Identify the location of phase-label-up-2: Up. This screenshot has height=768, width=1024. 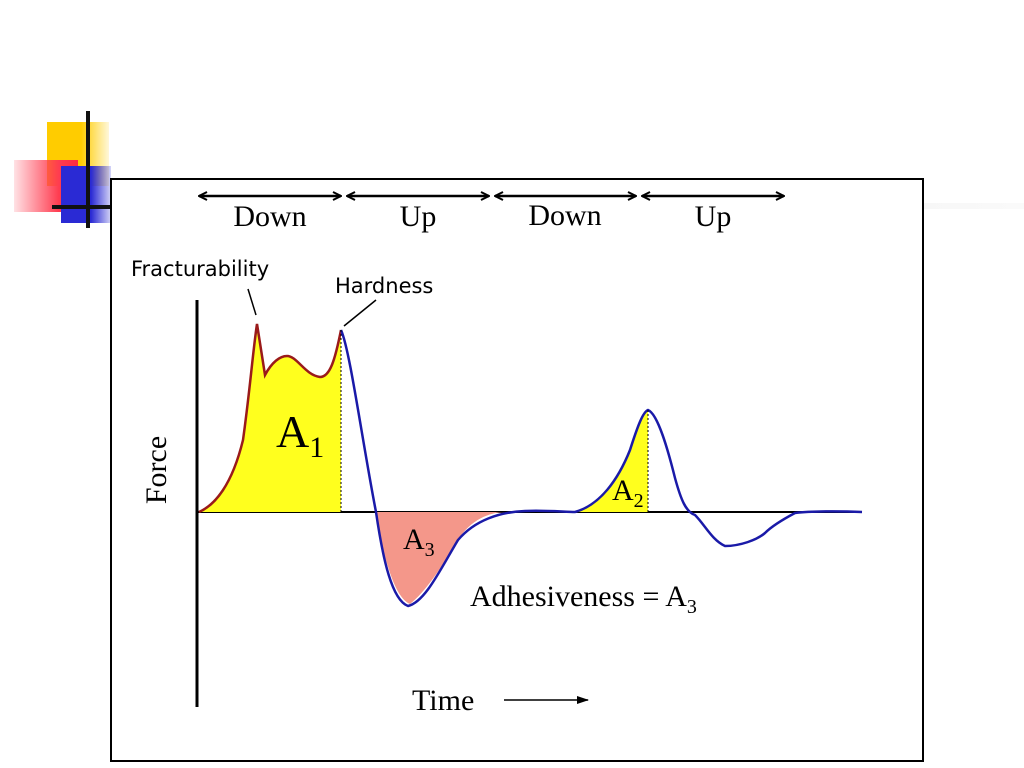
(713, 216).